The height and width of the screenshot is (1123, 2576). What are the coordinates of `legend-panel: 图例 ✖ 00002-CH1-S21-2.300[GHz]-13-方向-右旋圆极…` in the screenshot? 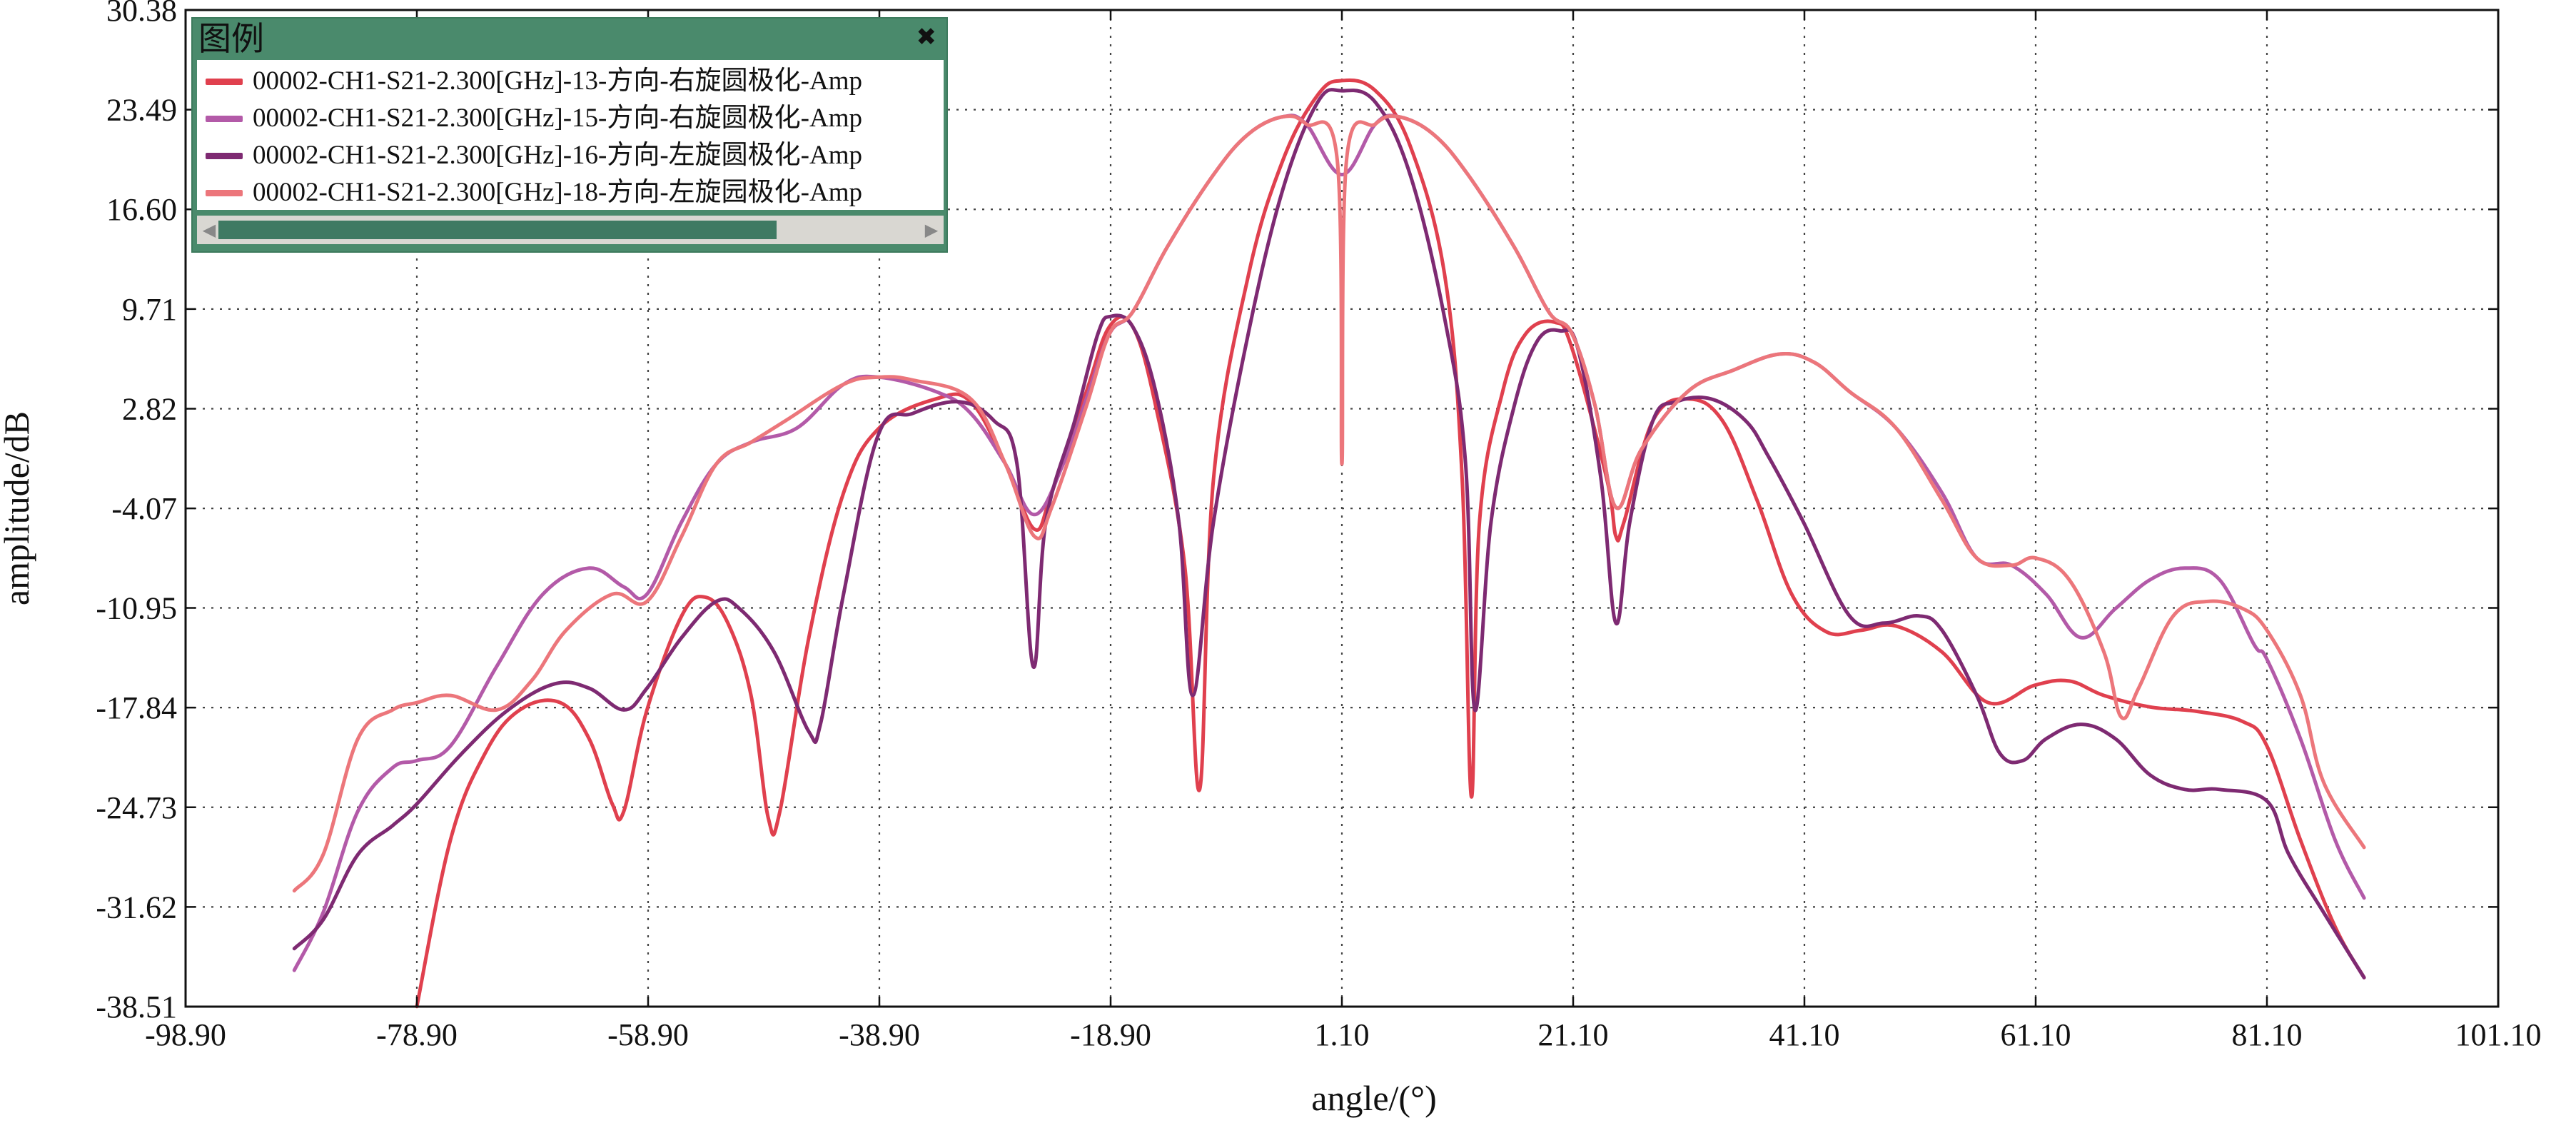 It's located at (569, 135).